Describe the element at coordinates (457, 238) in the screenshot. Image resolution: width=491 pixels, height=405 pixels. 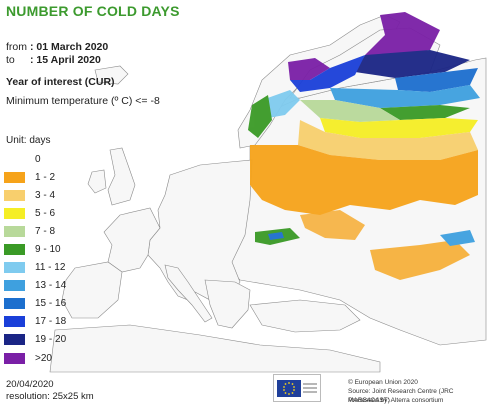
I see `zone-caucasus-high` at that location.